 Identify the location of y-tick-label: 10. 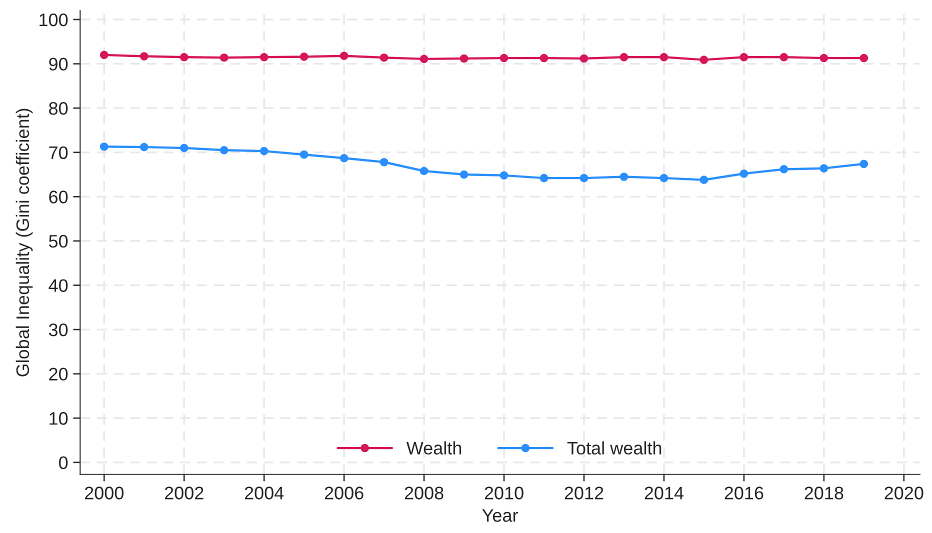
(59, 418).